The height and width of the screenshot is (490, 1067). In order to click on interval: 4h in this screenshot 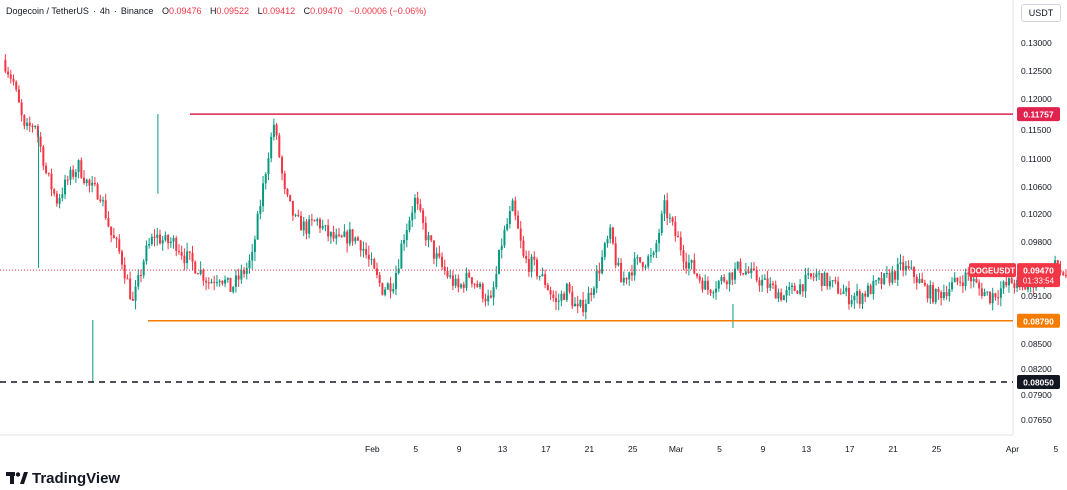, I will do `click(104, 11)`.